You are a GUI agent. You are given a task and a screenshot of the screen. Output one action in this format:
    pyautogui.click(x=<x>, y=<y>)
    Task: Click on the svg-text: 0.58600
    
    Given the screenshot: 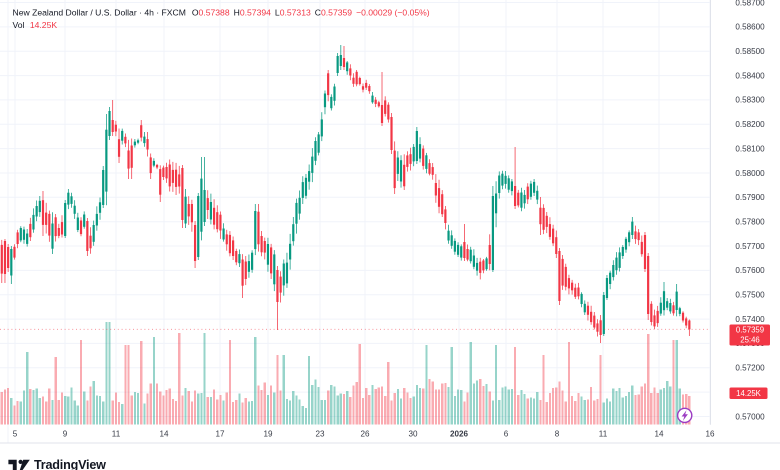 What is the action you would take?
    pyautogui.click(x=750, y=27)
    